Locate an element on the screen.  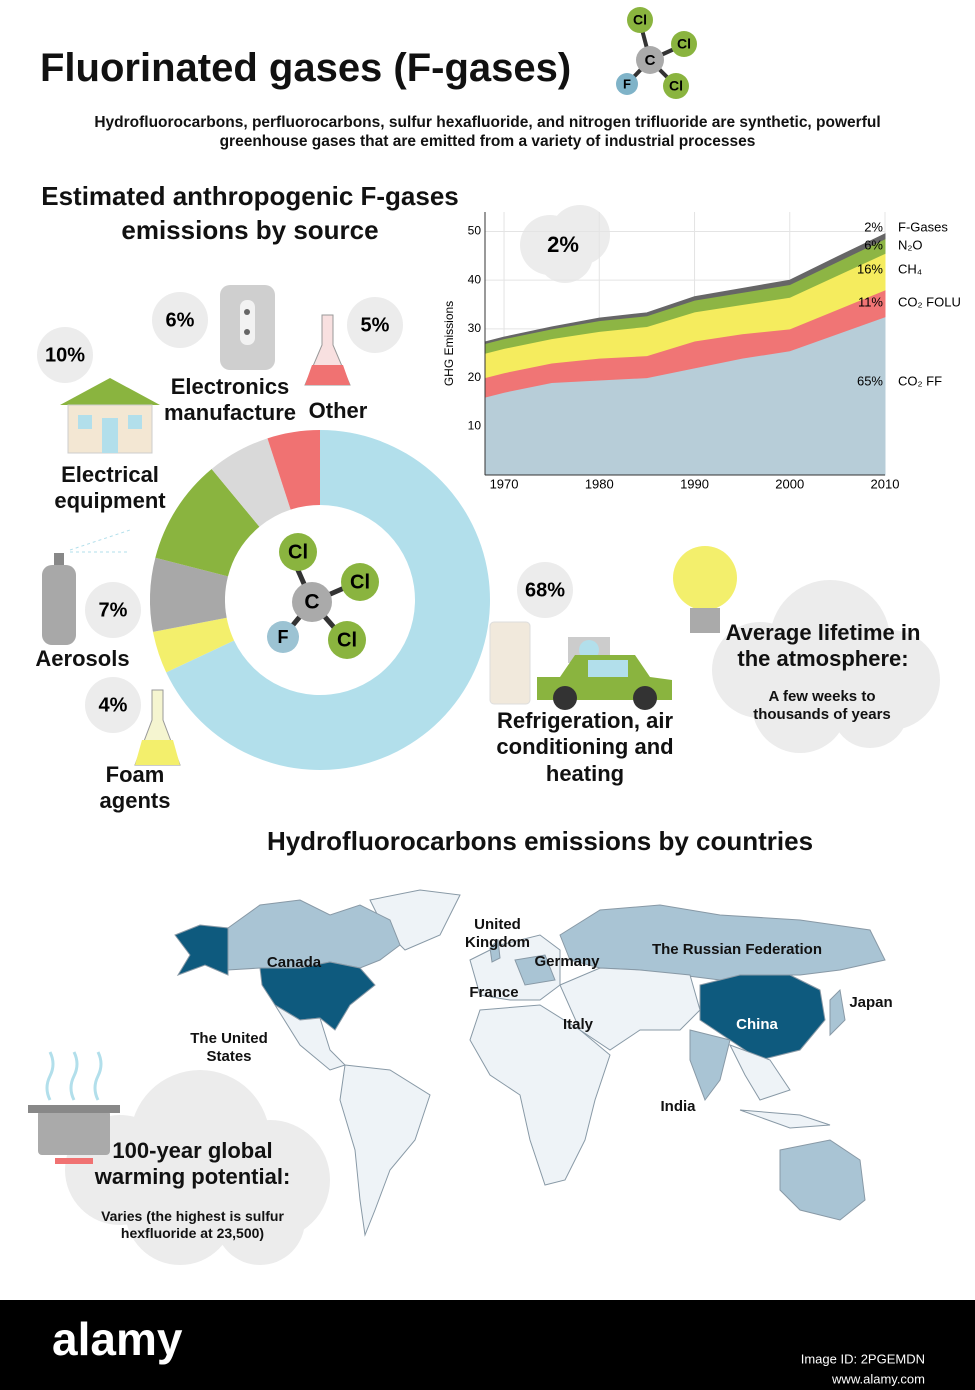
country-label: China is located at coordinates (757, 1024).